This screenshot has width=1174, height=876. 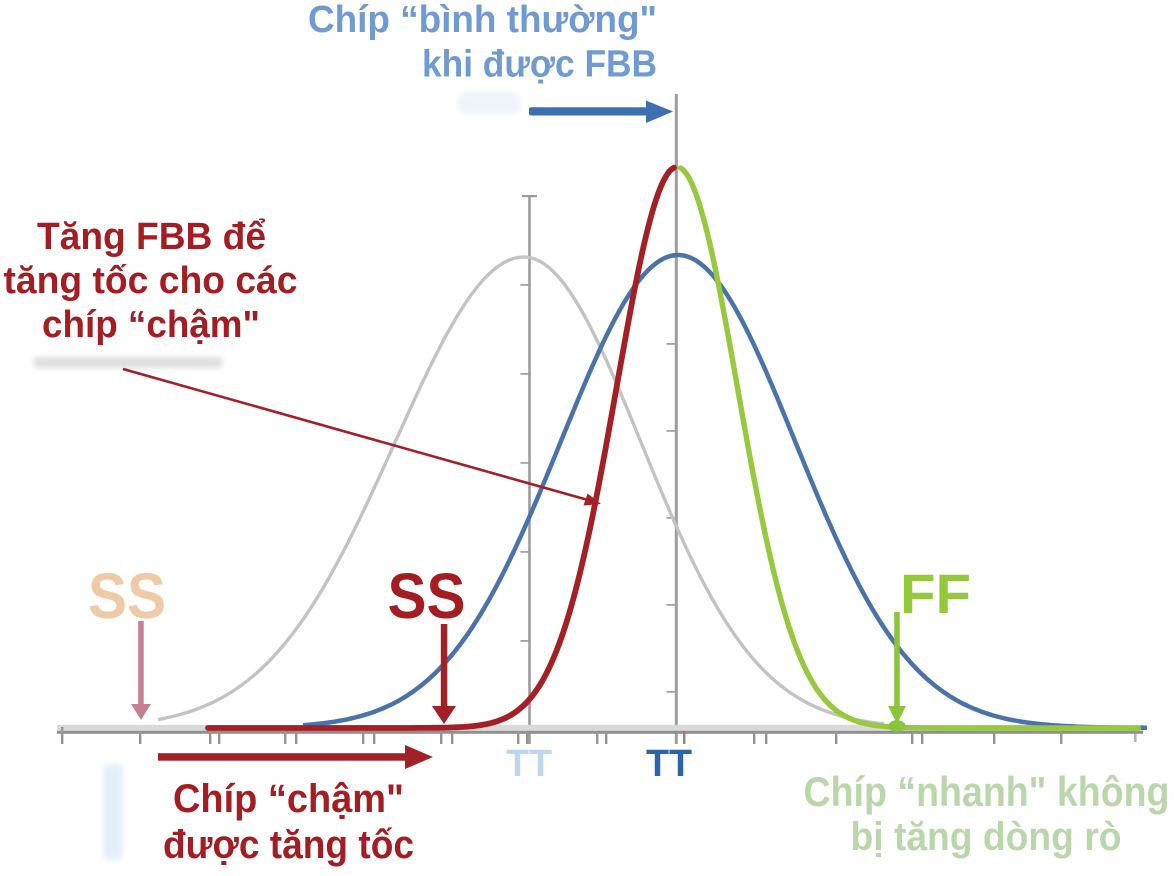 What do you see at coordinates (151, 237) in the screenshot?
I see `svg-text: Tăng FBB để` at bounding box center [151, 237].